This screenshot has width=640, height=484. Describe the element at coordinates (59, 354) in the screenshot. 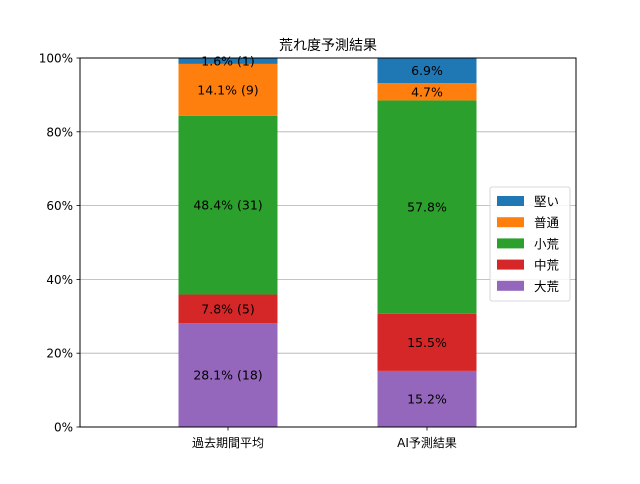

I see `y-tick-label: 20%` at that location.